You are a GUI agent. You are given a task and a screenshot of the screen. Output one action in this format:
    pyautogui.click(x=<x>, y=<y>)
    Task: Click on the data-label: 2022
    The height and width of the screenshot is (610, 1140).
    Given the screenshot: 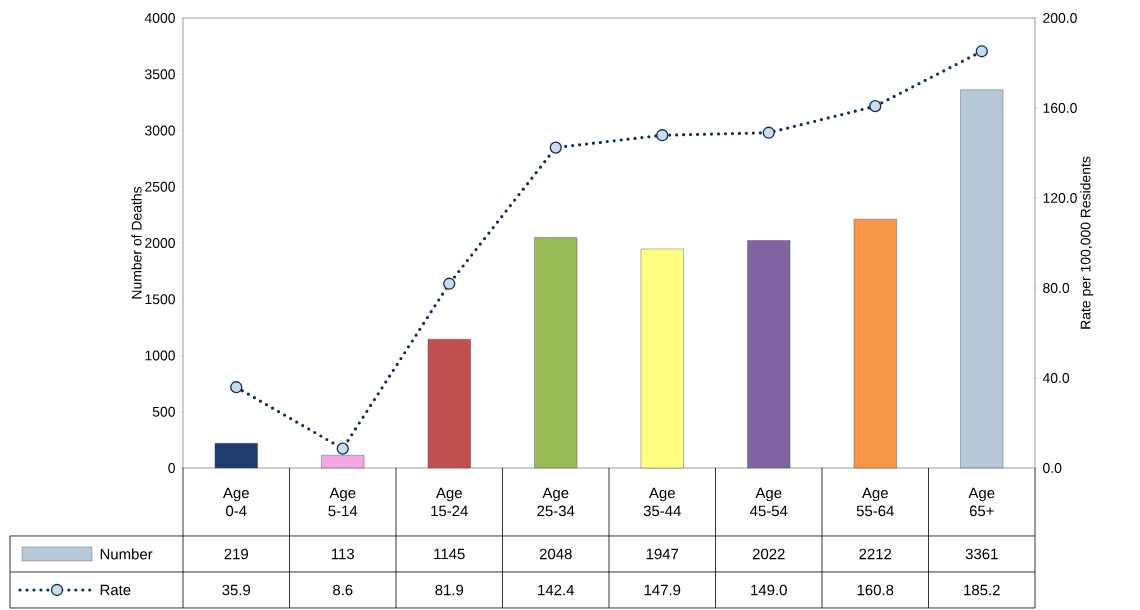 What is the action you would take?
    pyautogui.click(x=768, y=554)
    